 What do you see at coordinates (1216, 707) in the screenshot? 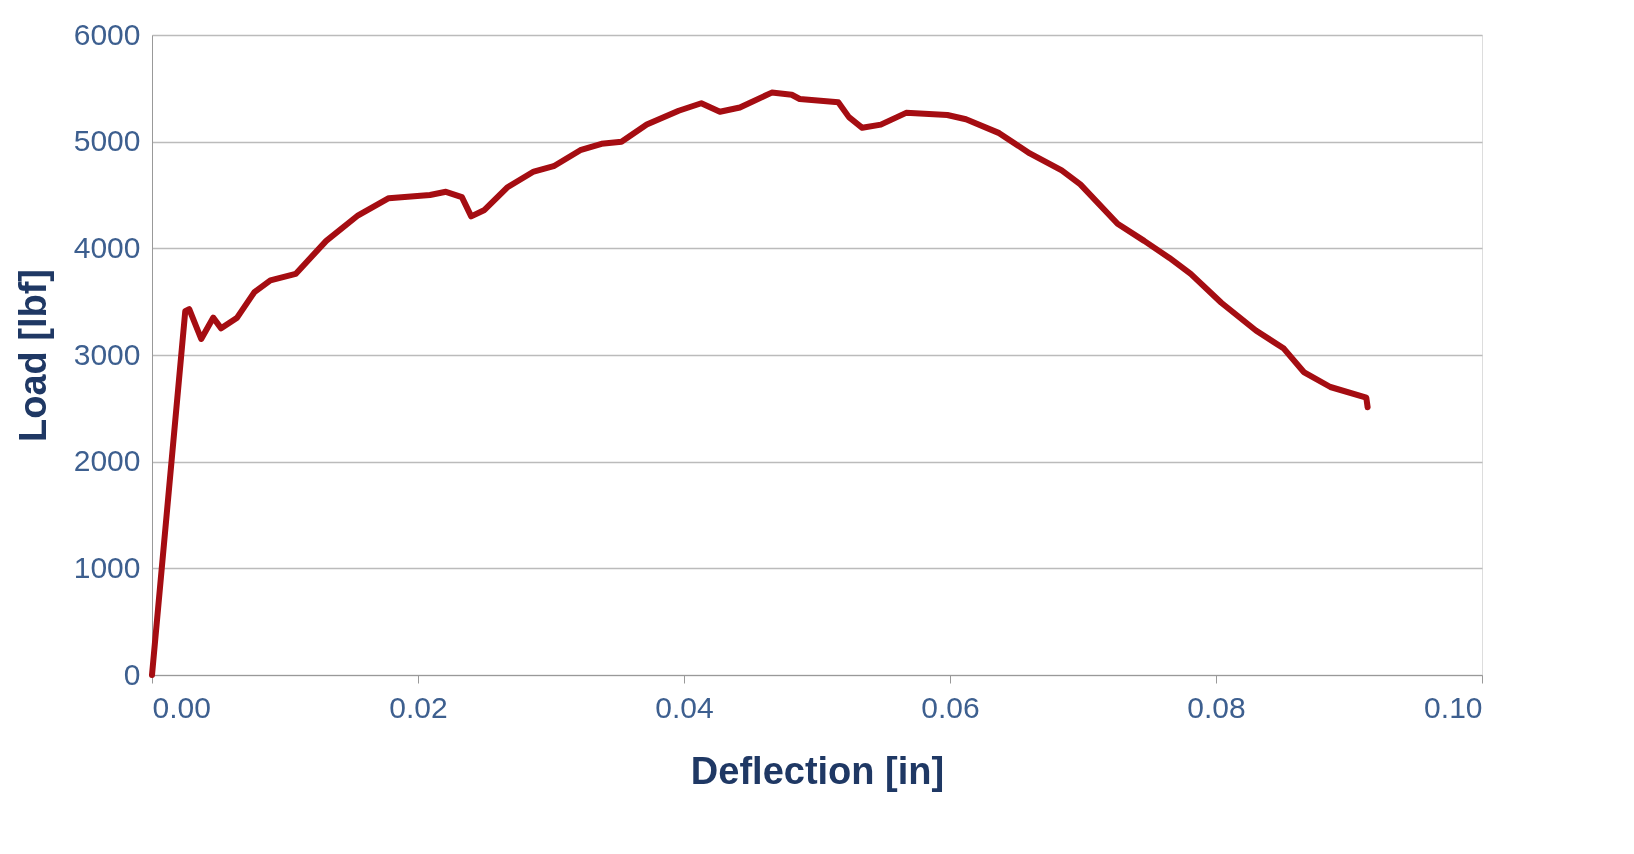
I see `x-tick-label: 0.08` at bounding box center [1216, 707].